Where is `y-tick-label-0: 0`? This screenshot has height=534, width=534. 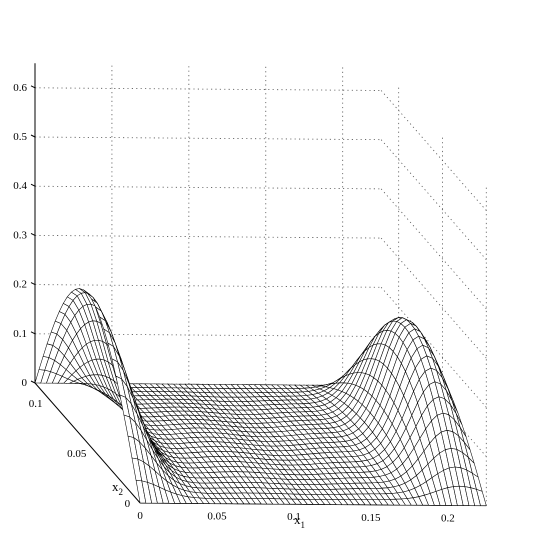
y-tick-label-0: 0 is located at coordinates (128, 504).